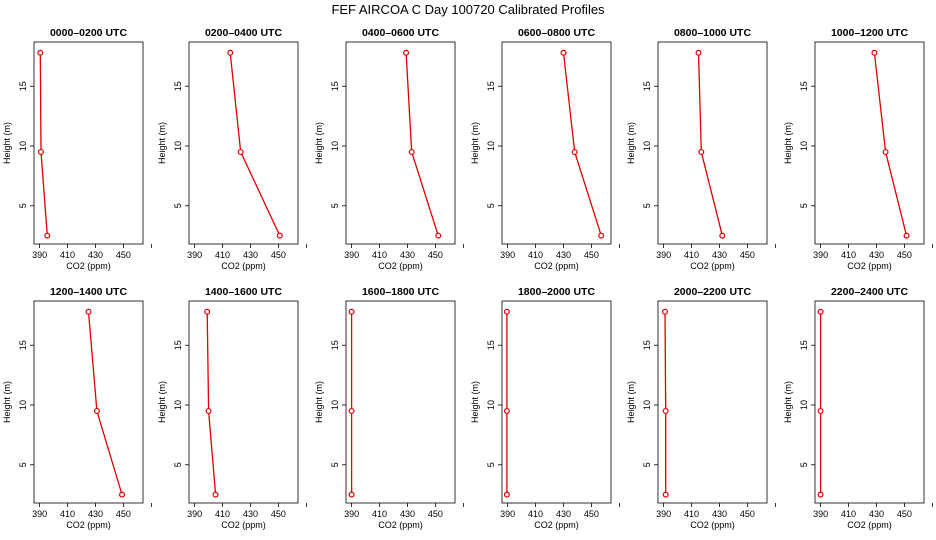 This screenshot has height=540, width=936. Describe the element at coordinates (556, 292) in the screenshot. I see `panel-title: 1800–2000 UTC` at that location.